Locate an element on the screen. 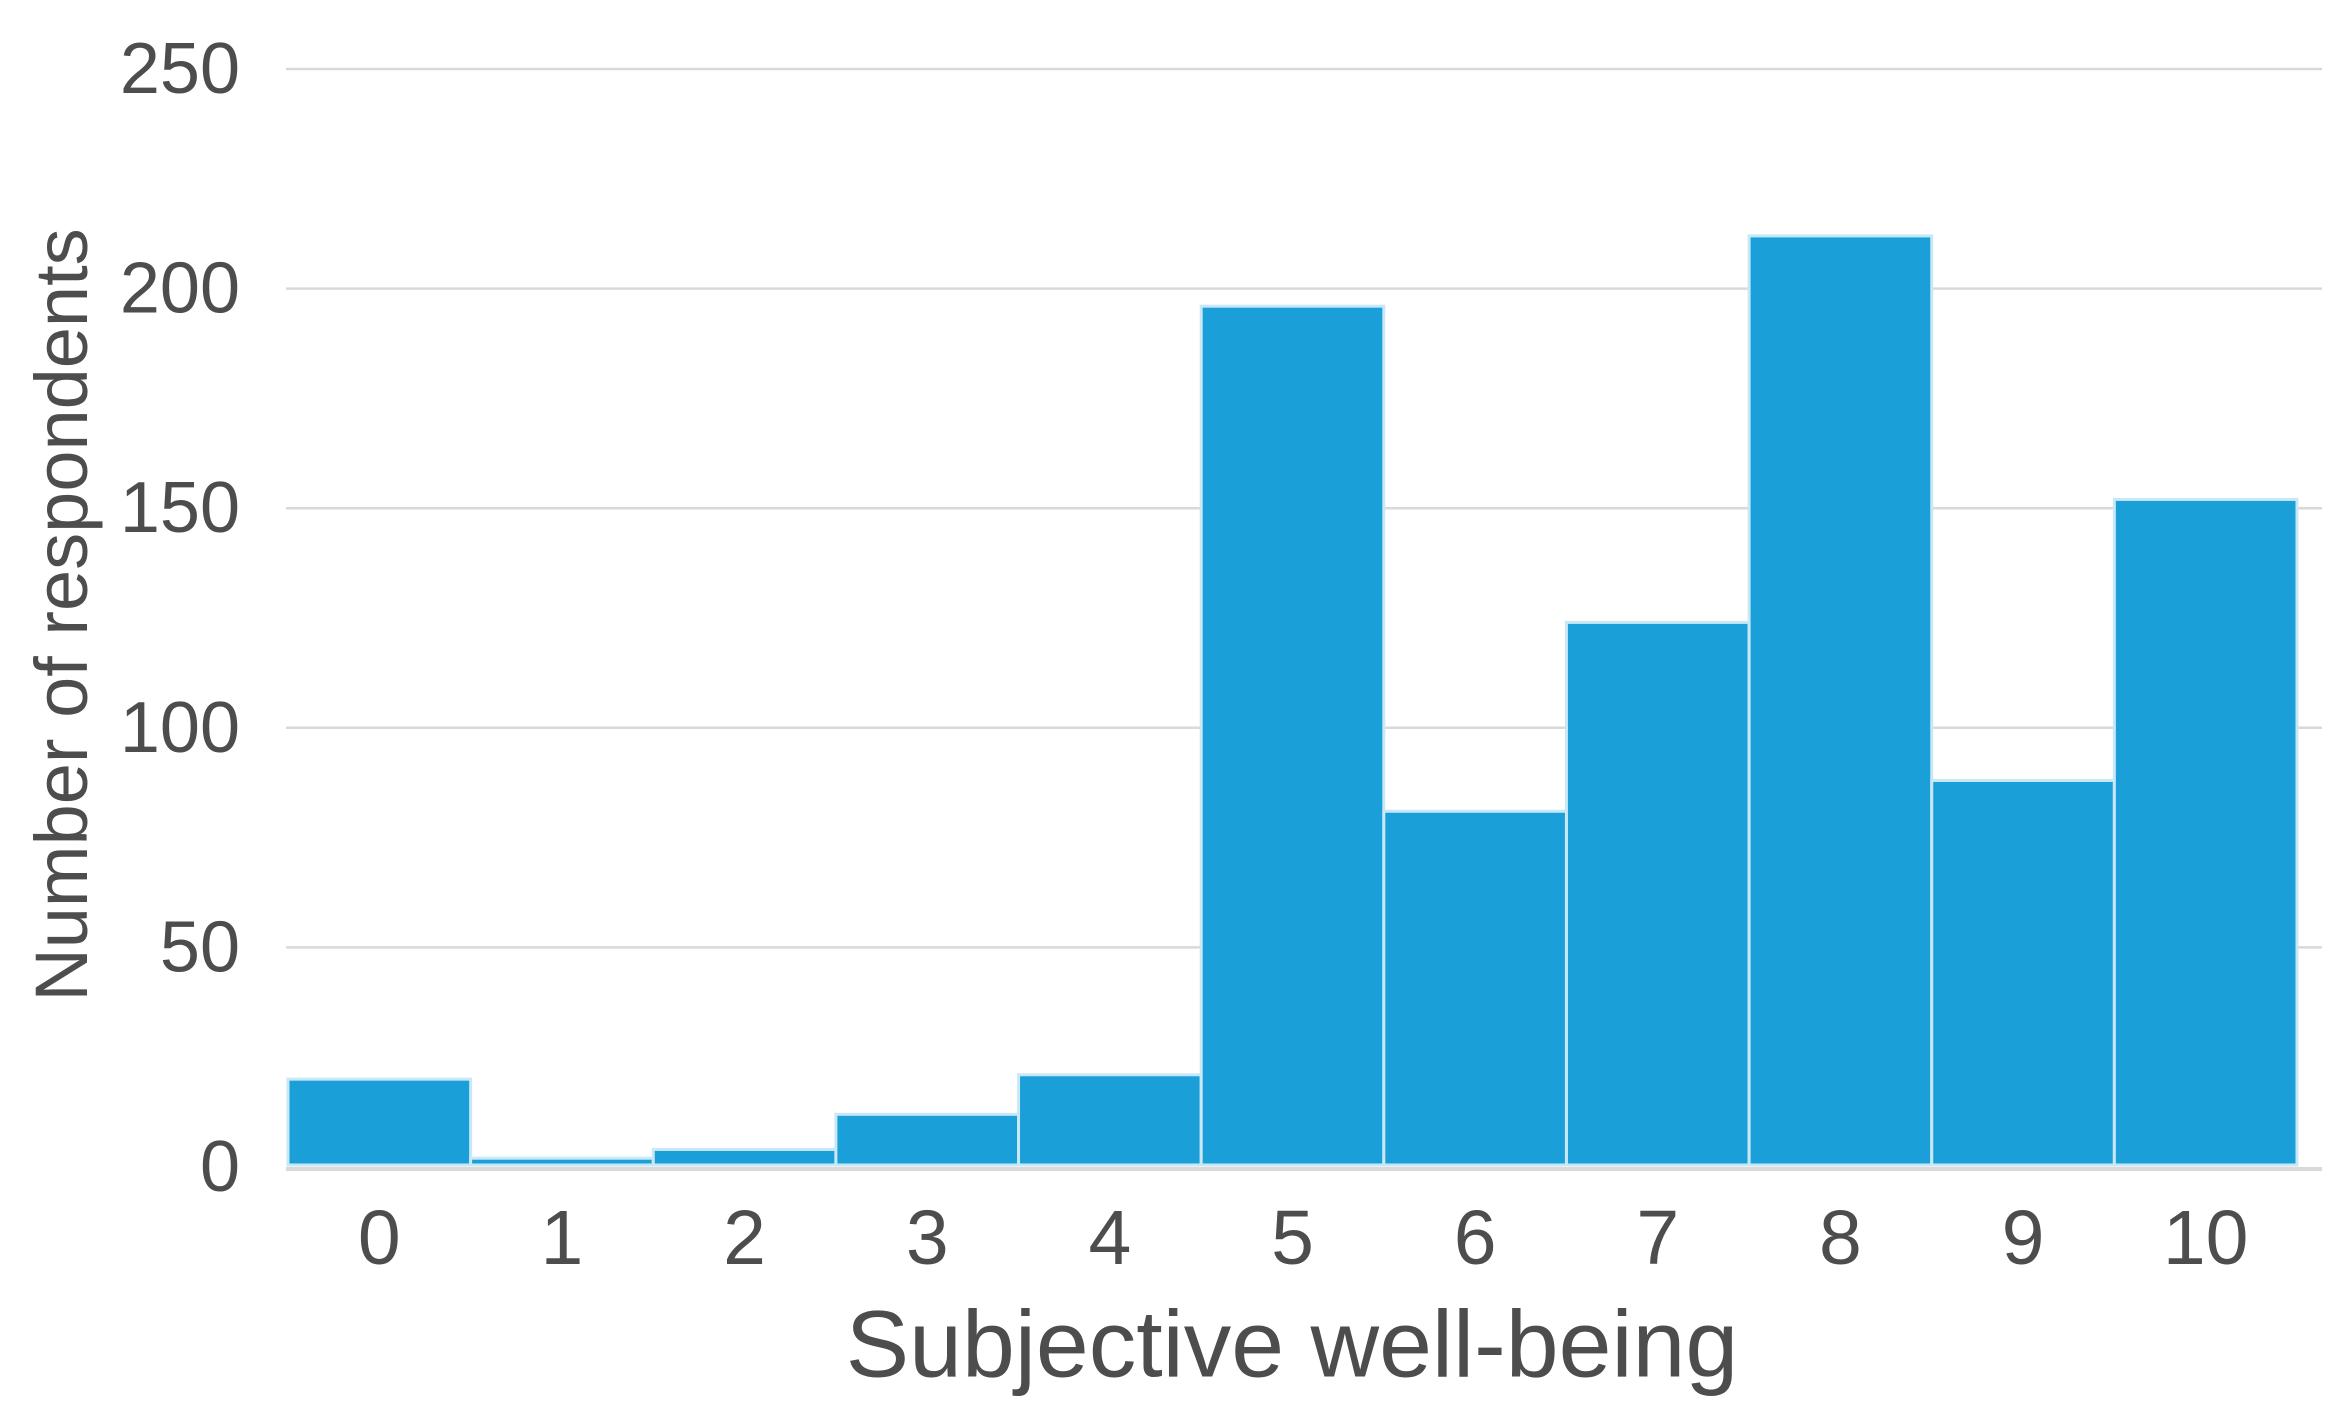 The height and width of the screenshot is (1401, 2327). x-tick-label-7: 7 is located at coordinates (1657, 1238).